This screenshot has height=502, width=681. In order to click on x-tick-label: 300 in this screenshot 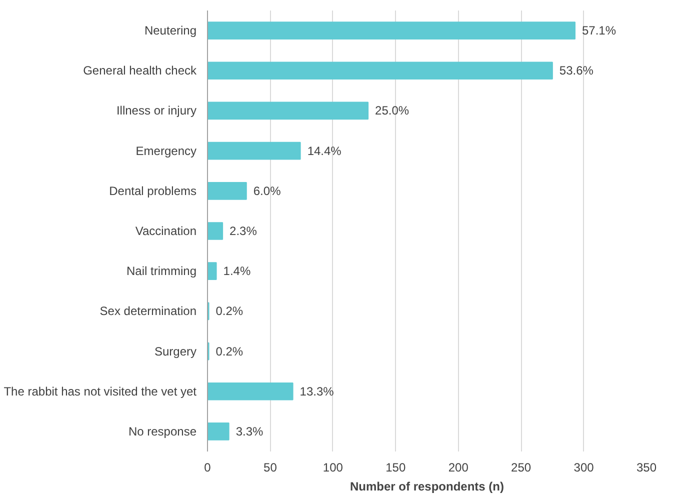, I will do `click(584, 467)`.